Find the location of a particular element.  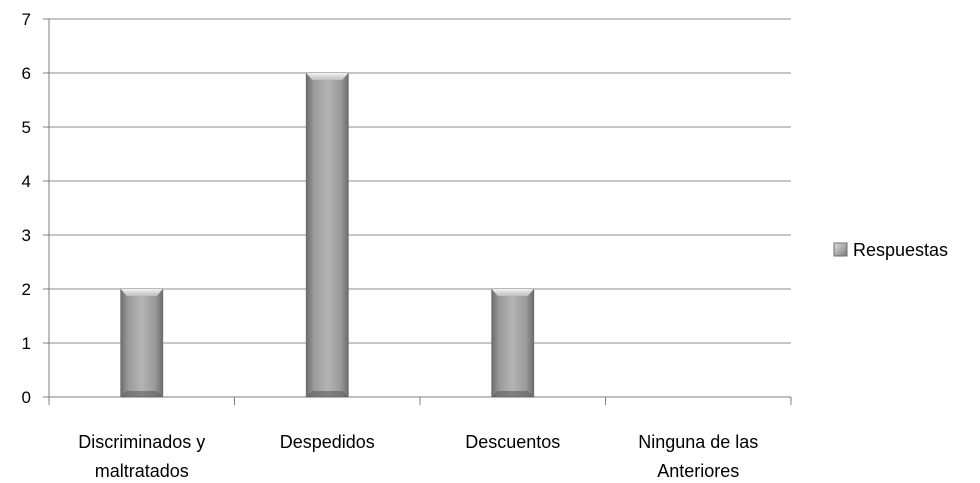

y-tick-label: 4 is located at coordinates (26, 181).